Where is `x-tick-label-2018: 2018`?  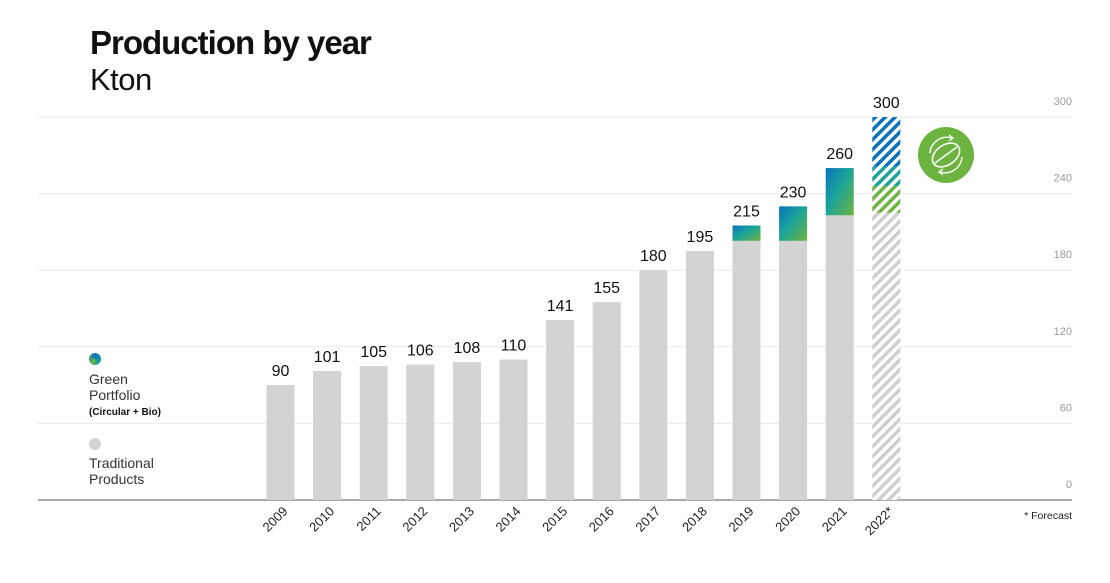 x-tick-label-2018: 2018 is located at coordinates (694, 519).